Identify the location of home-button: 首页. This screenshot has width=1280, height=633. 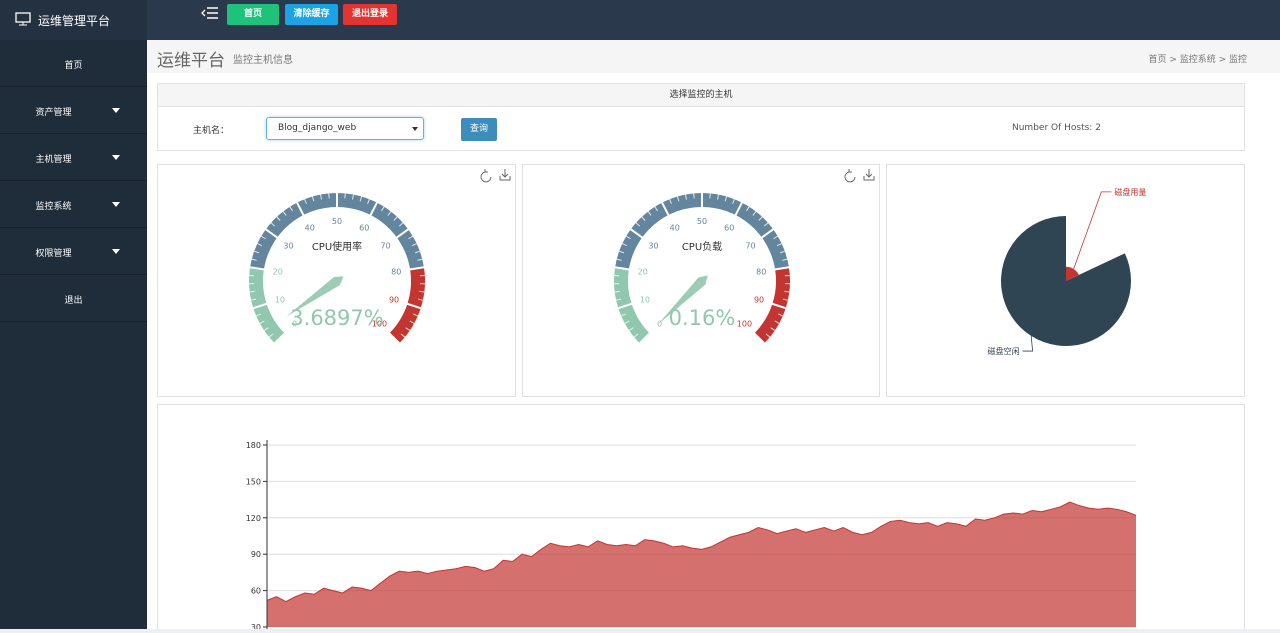
(253, 14).